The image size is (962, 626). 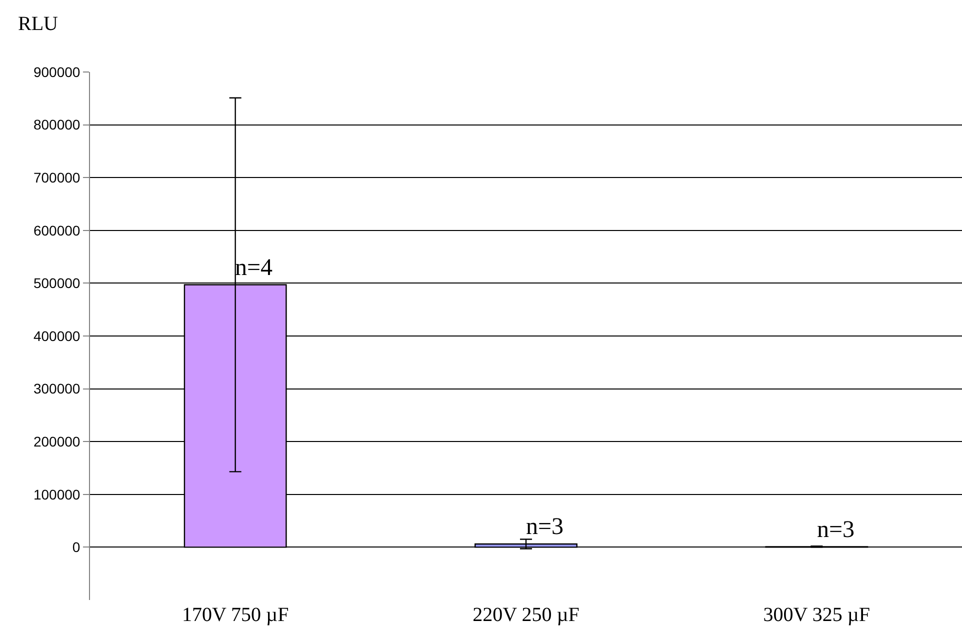 What do you see at coordinates (56, 72) in the screenshot?
I see `y-tick-label: 900000` at bounding box center [56, 72].